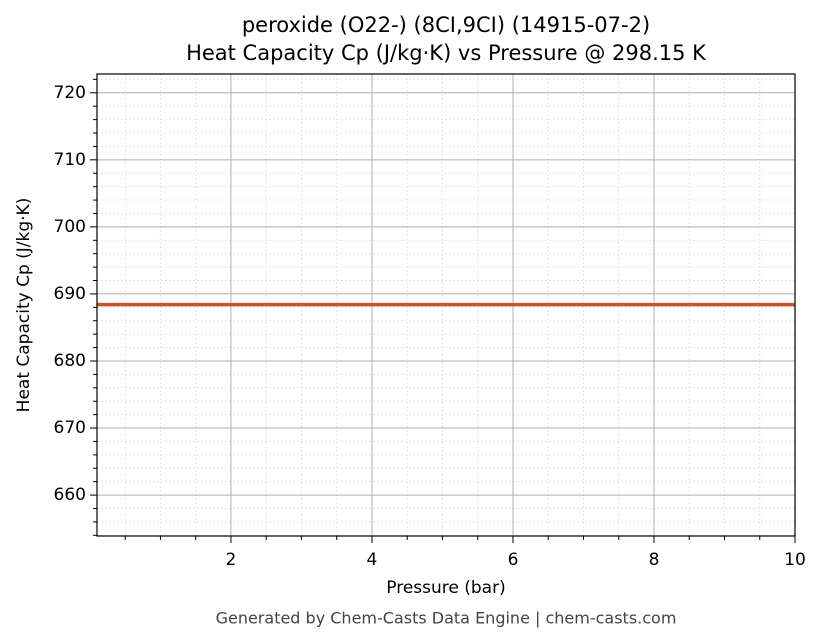 The width and height of the screenshot is (823, 644). What do you see at coordinates (70, 227) in the screenshot?
I see `y-tick-label: 700` at bounding box center [70, 227].